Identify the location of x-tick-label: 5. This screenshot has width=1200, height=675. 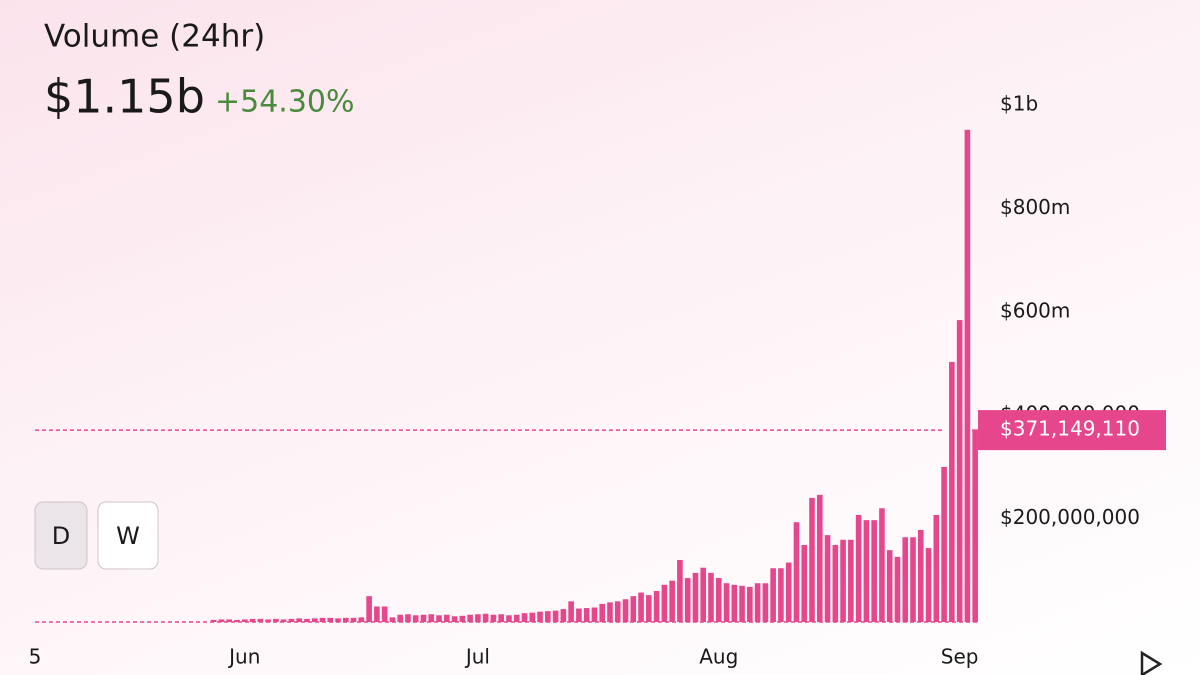
(35, 657).